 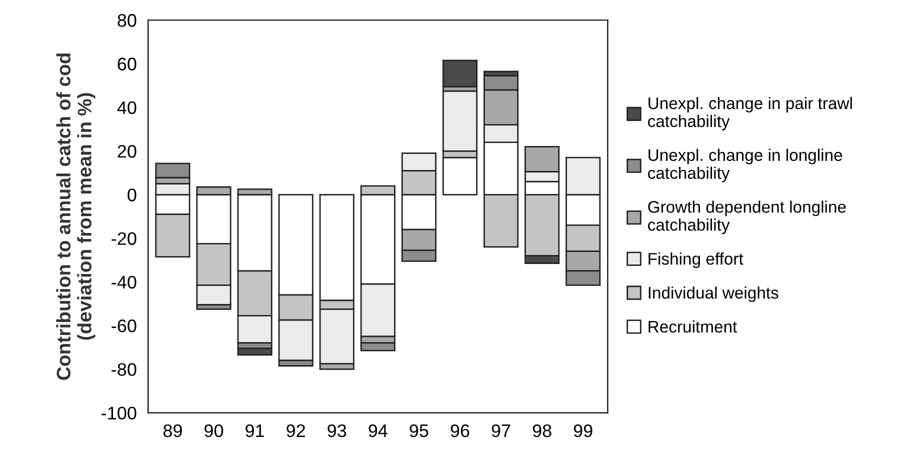 What do you see at coordinates (124, 325) in the screenshot?
I see `y-tick-label: -60` at bounding box center [124, 325].